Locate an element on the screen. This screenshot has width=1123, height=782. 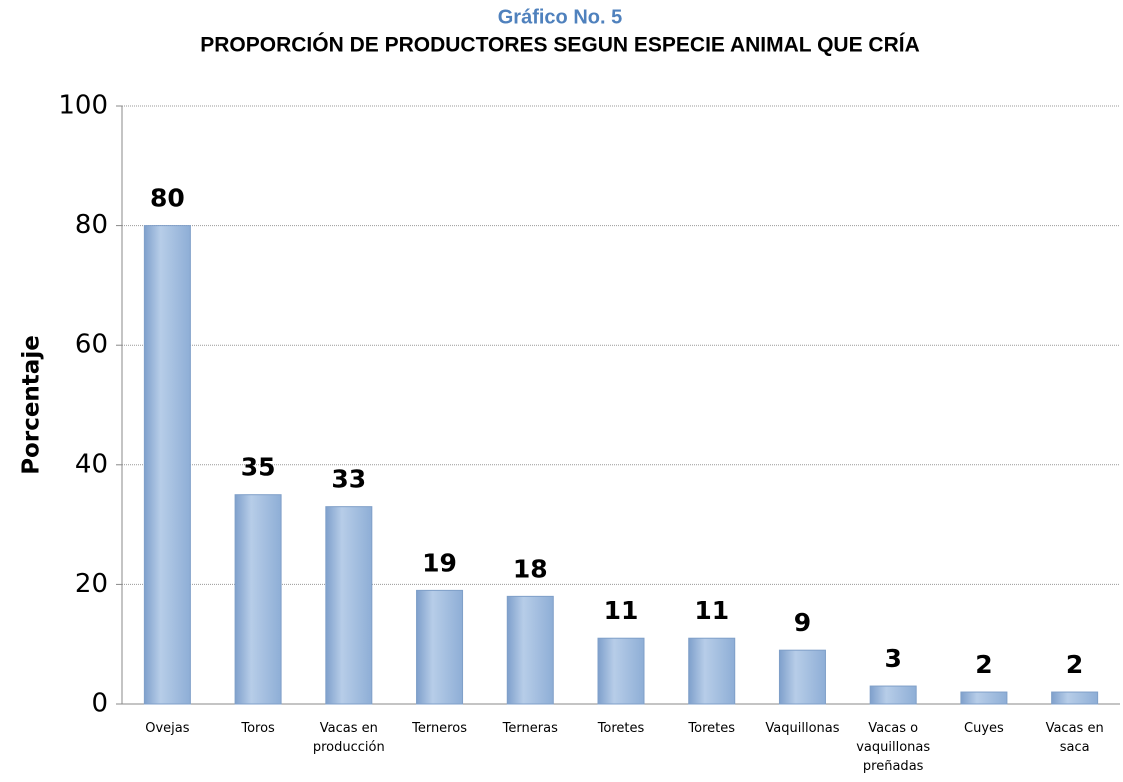
x-tick-label: Vacas en saca is located at coordinates (1075, 738).